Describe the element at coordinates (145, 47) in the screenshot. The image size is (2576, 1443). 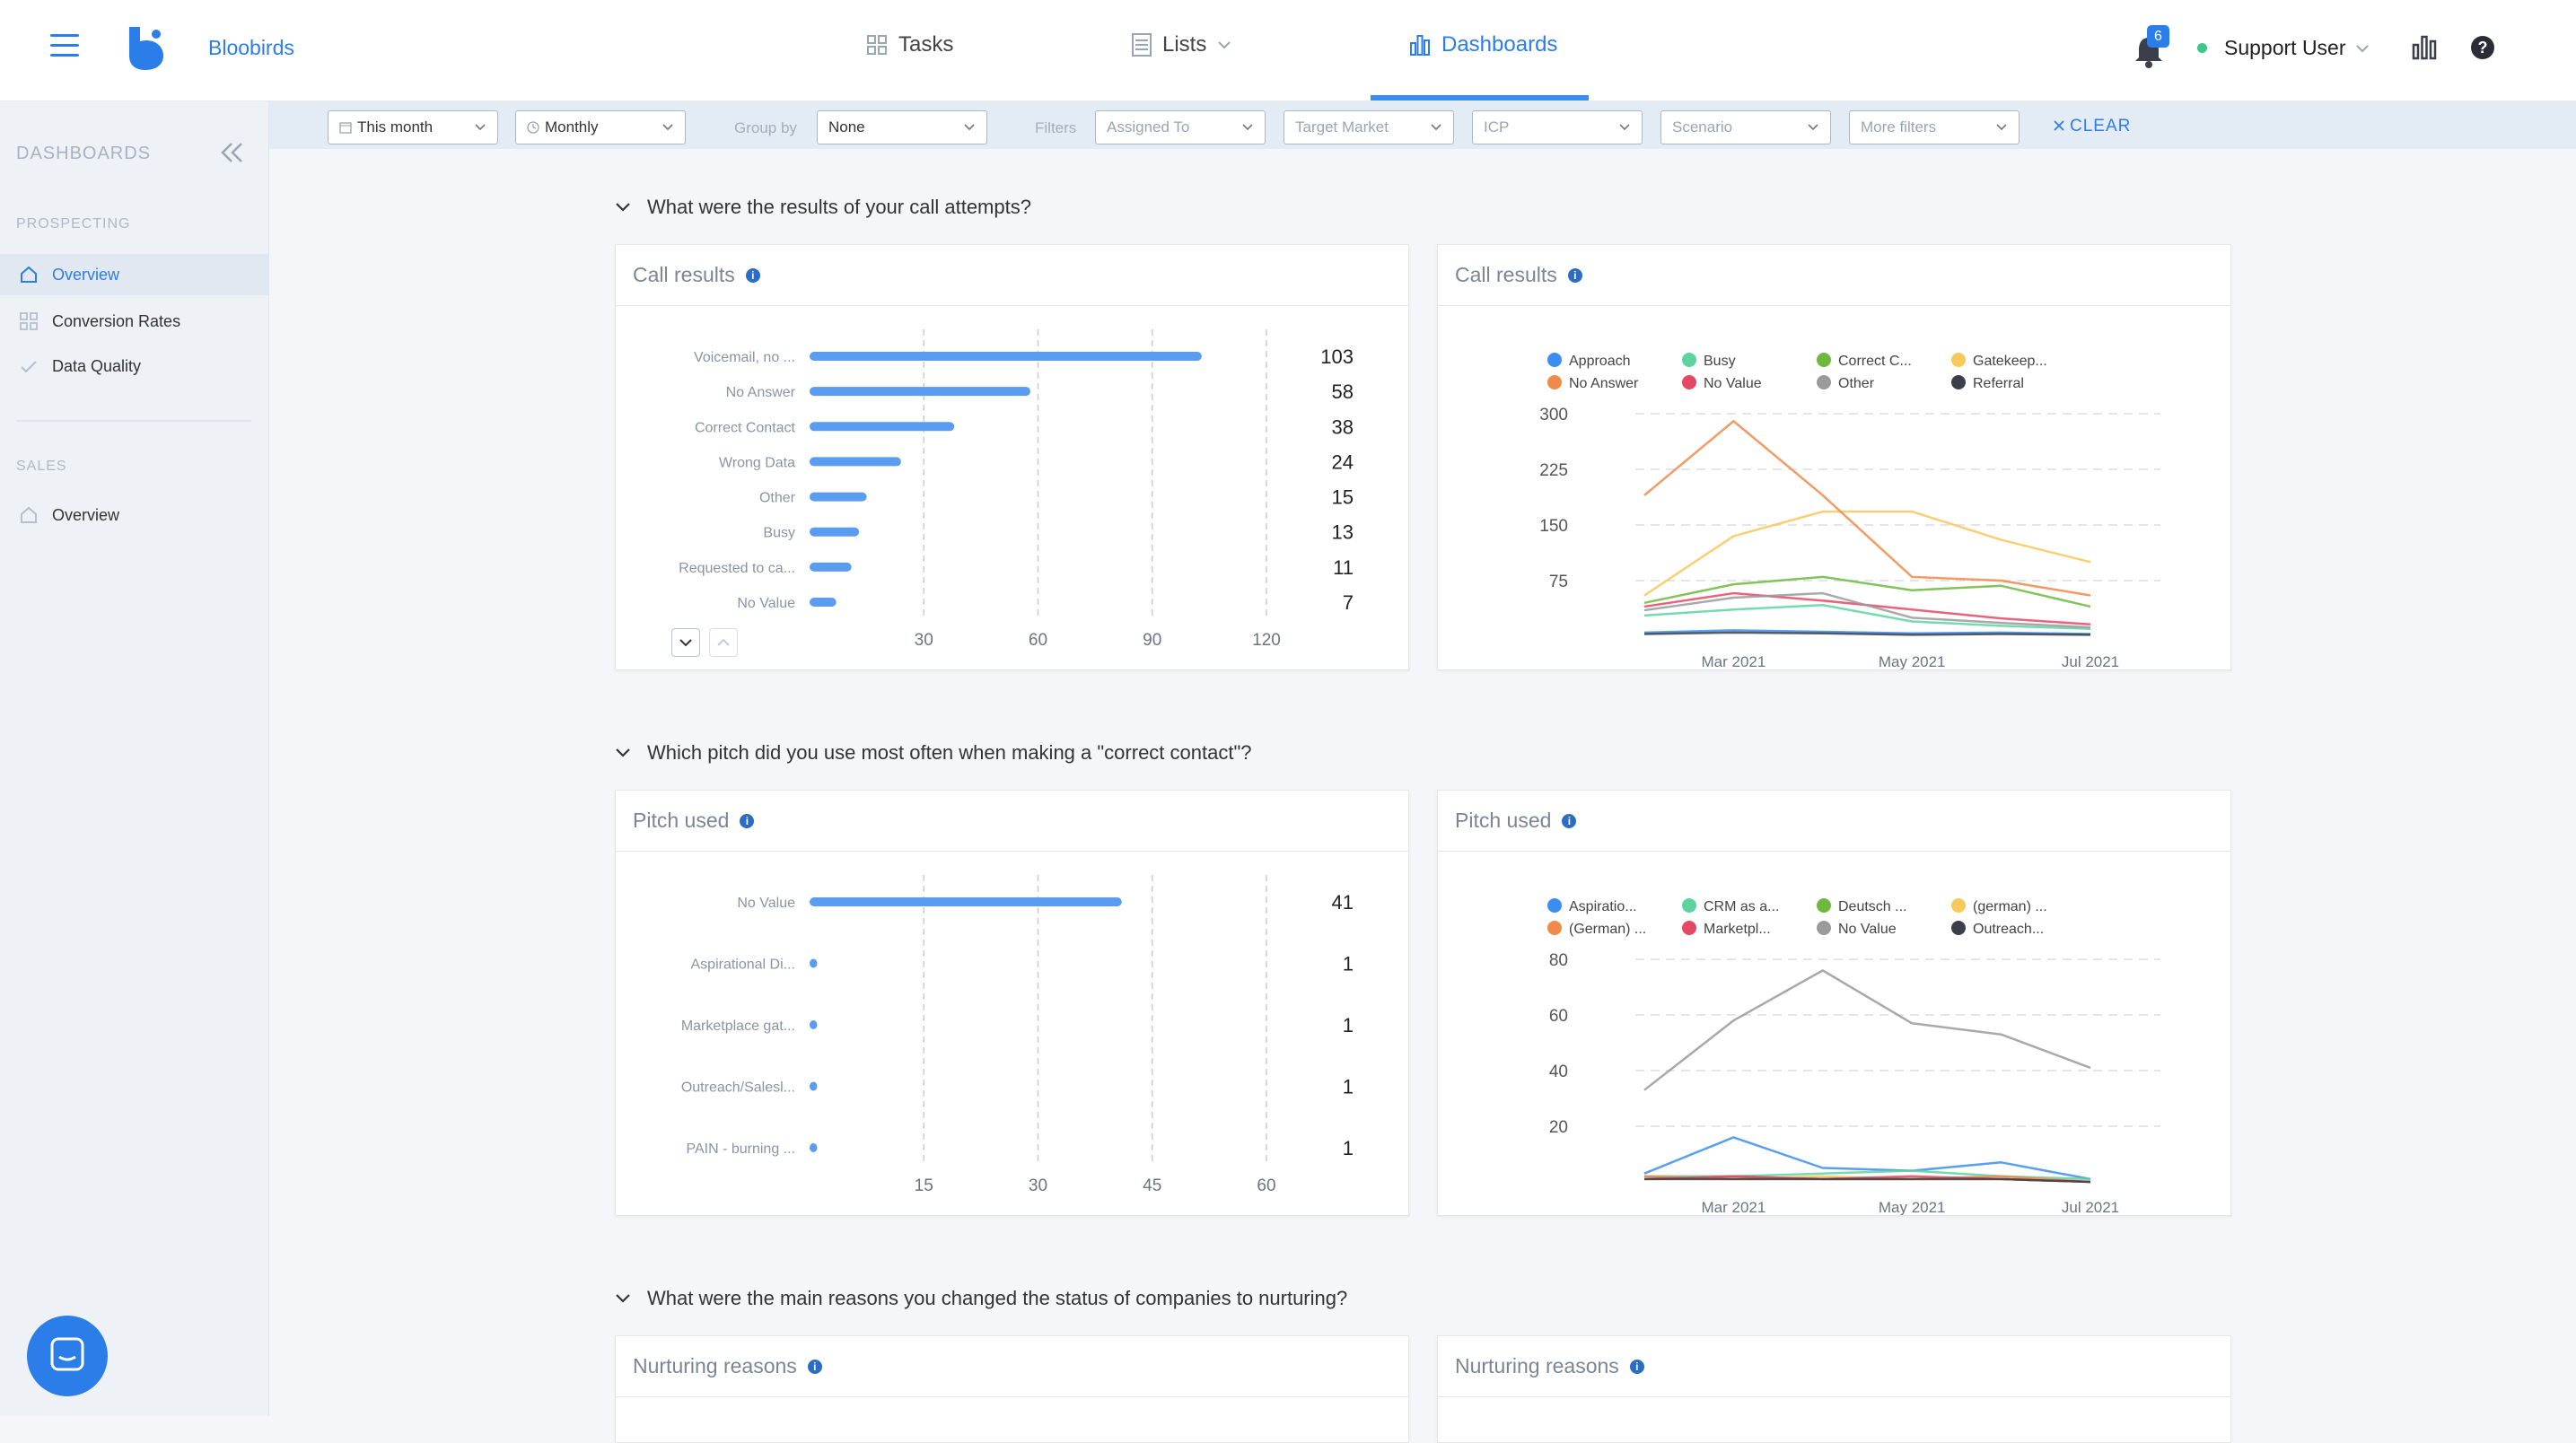
I see `bloobirds-logo` at that location.